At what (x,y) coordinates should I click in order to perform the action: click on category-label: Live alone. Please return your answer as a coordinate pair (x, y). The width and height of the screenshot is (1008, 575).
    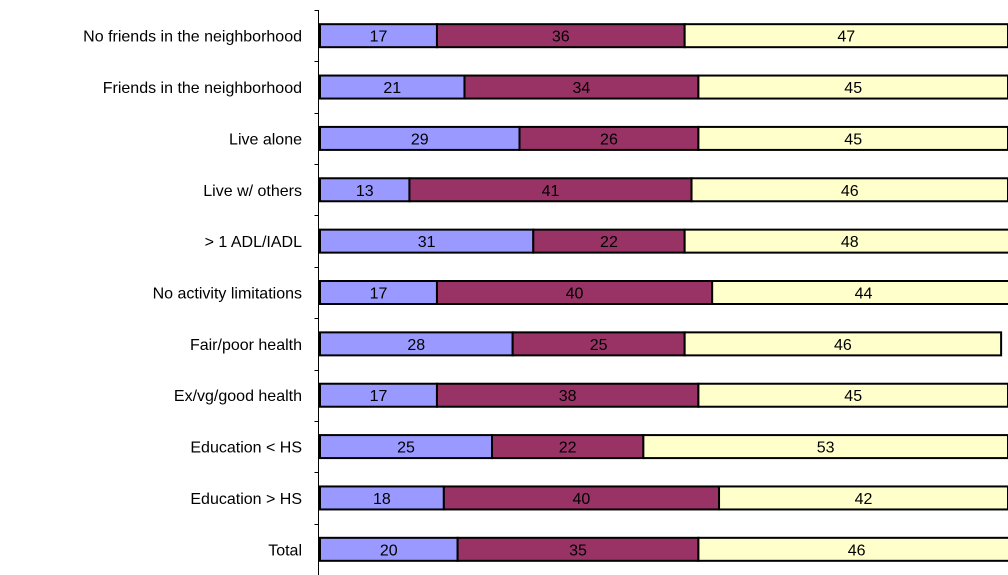
    Looking at the image, I should click on (265, 139).